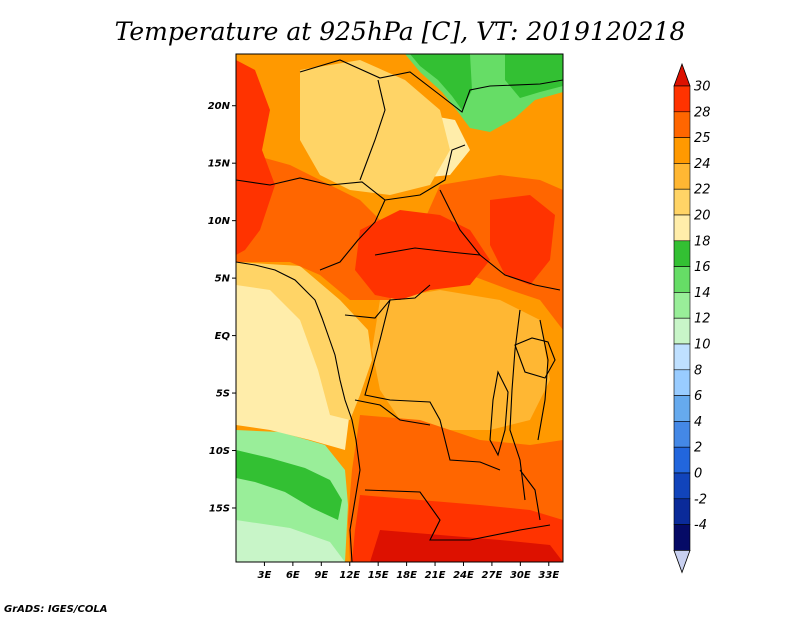 This screenshot has width=800, height=618. What do you see at coordinates (466, 546) in the screenshot?
I see `temperature-region-deep-south-red` at bounding box center [466, 546].